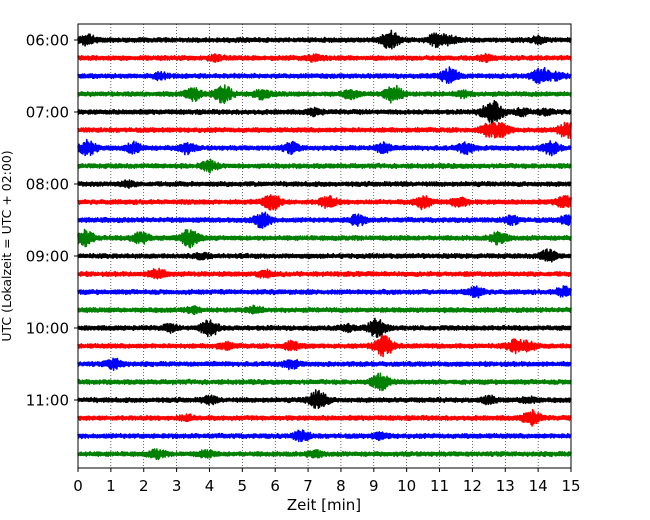 This screenshot has width=650, height=520. Describe the element at coordinates (47, 257) in the screenshot. I see `y-tick-label: 09:00` at that location.